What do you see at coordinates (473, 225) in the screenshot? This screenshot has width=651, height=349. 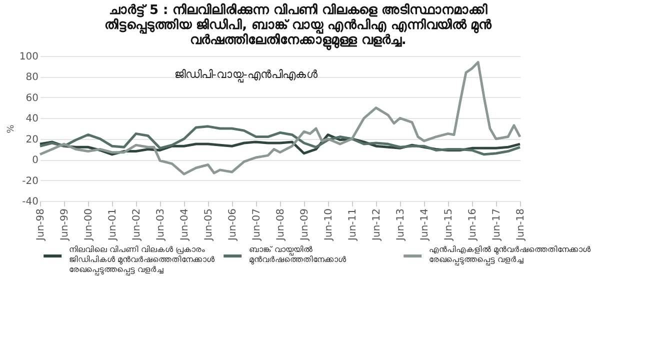 I see `x-tick-label: Jun-16` at bounding box center [473, 225].